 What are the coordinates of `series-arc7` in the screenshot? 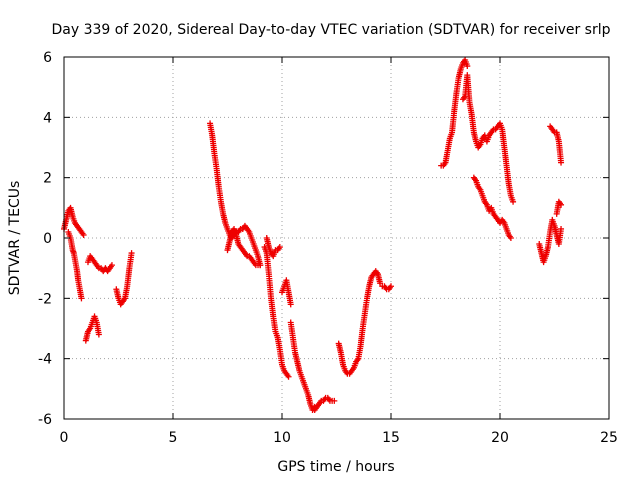 It's located at (244, 247).